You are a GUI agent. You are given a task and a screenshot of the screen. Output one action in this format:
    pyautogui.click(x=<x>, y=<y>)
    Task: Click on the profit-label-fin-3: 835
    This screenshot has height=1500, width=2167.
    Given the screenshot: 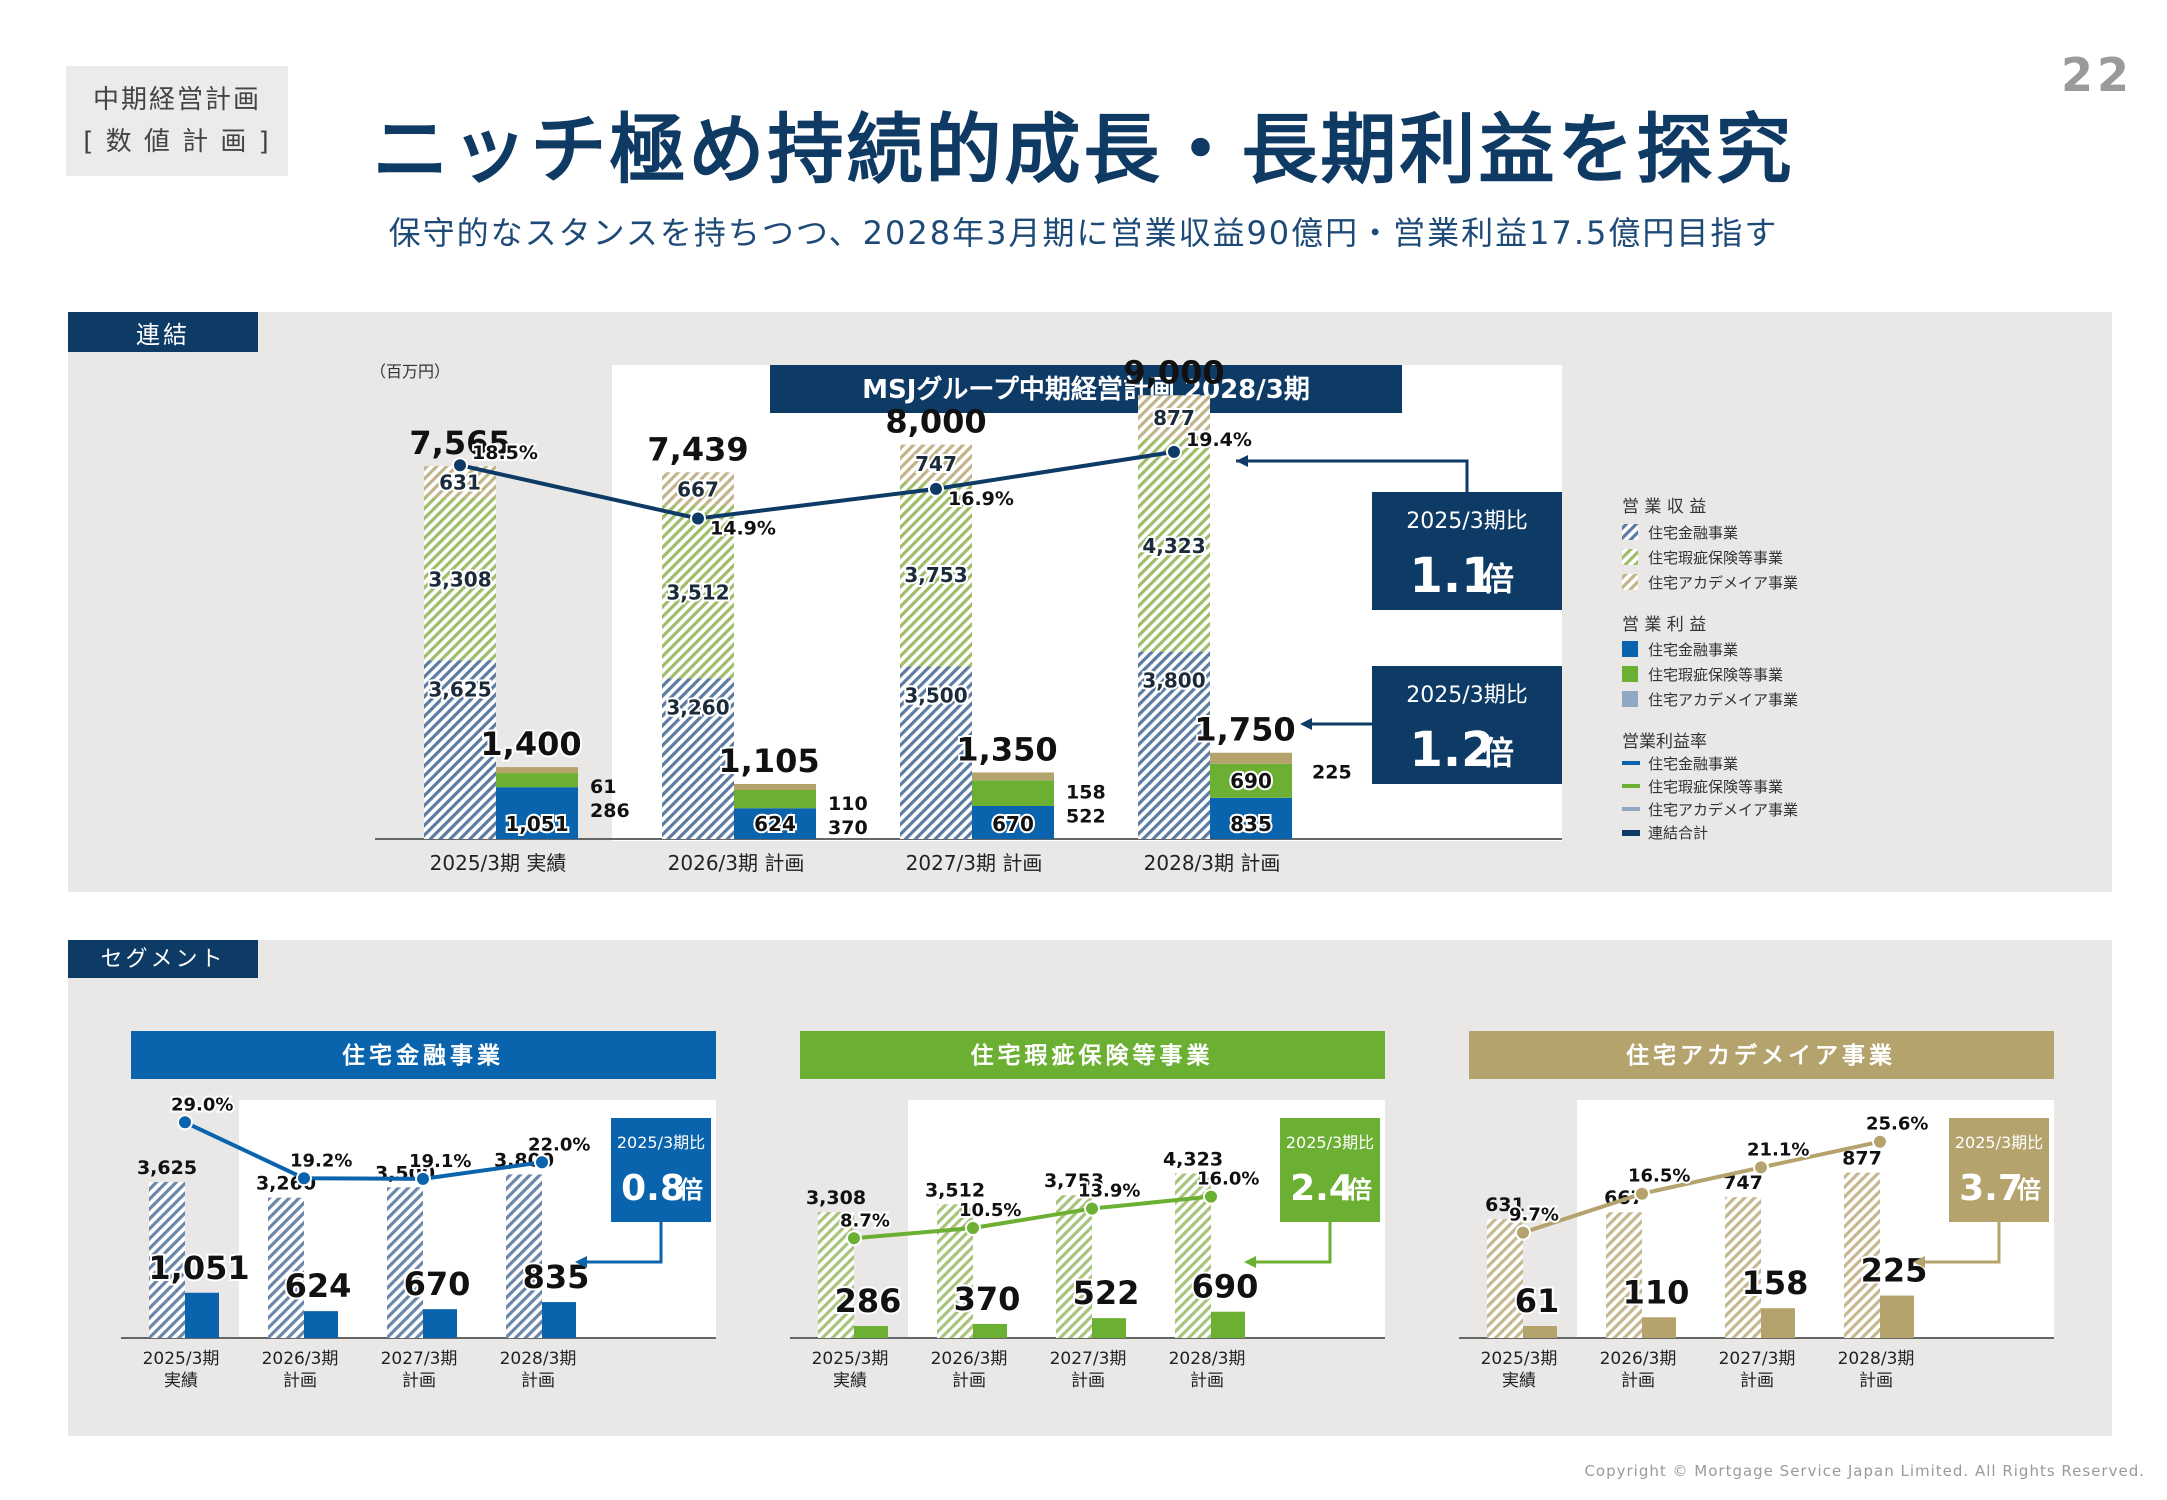 What is the action you would take?
    pyautogui.click(x=1251, y=824)
    